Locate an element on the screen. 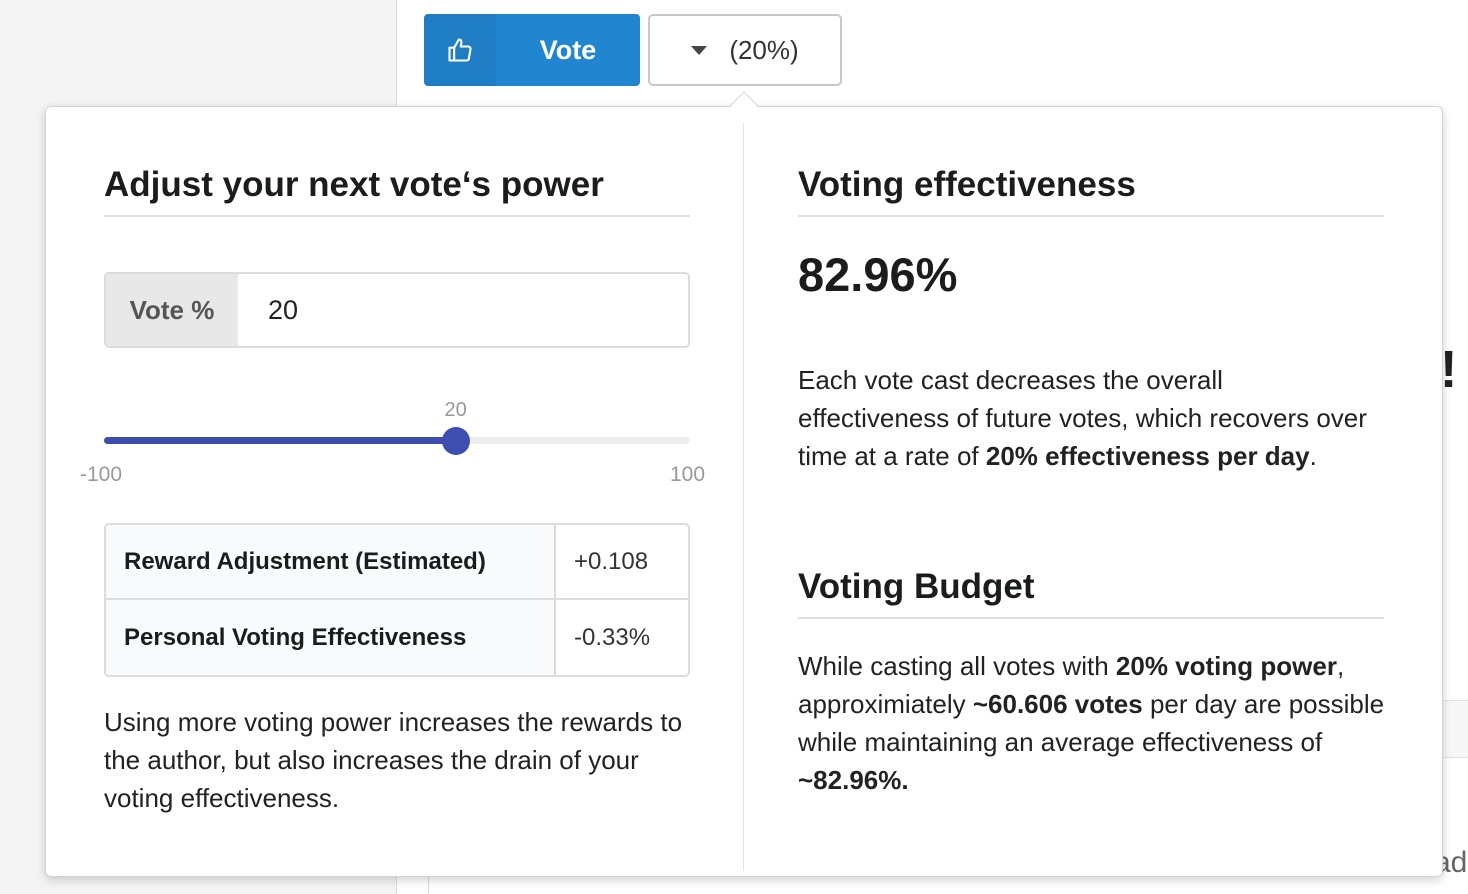 This screenshot has height=894, width=1468. slider-fill is located at coordinates (280, 440).